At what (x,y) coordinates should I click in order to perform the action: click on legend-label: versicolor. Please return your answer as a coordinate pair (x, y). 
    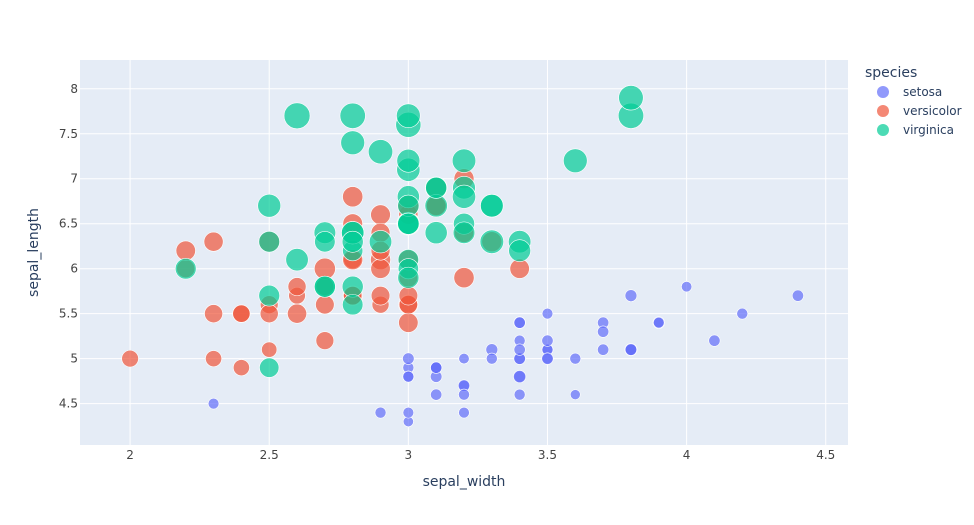
    Looking at the image, I should click on (932, 111).